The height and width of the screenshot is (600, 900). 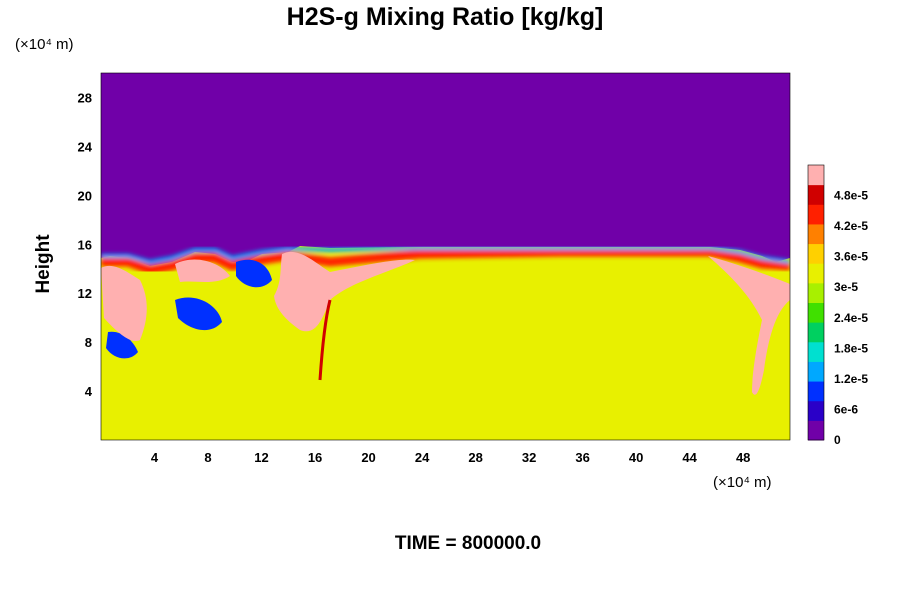 What do you see at coordinates (851, 257) in the screenshot?
I see `colorbar-tick-label: 3.6e-5` at bounding box center [851, 257].